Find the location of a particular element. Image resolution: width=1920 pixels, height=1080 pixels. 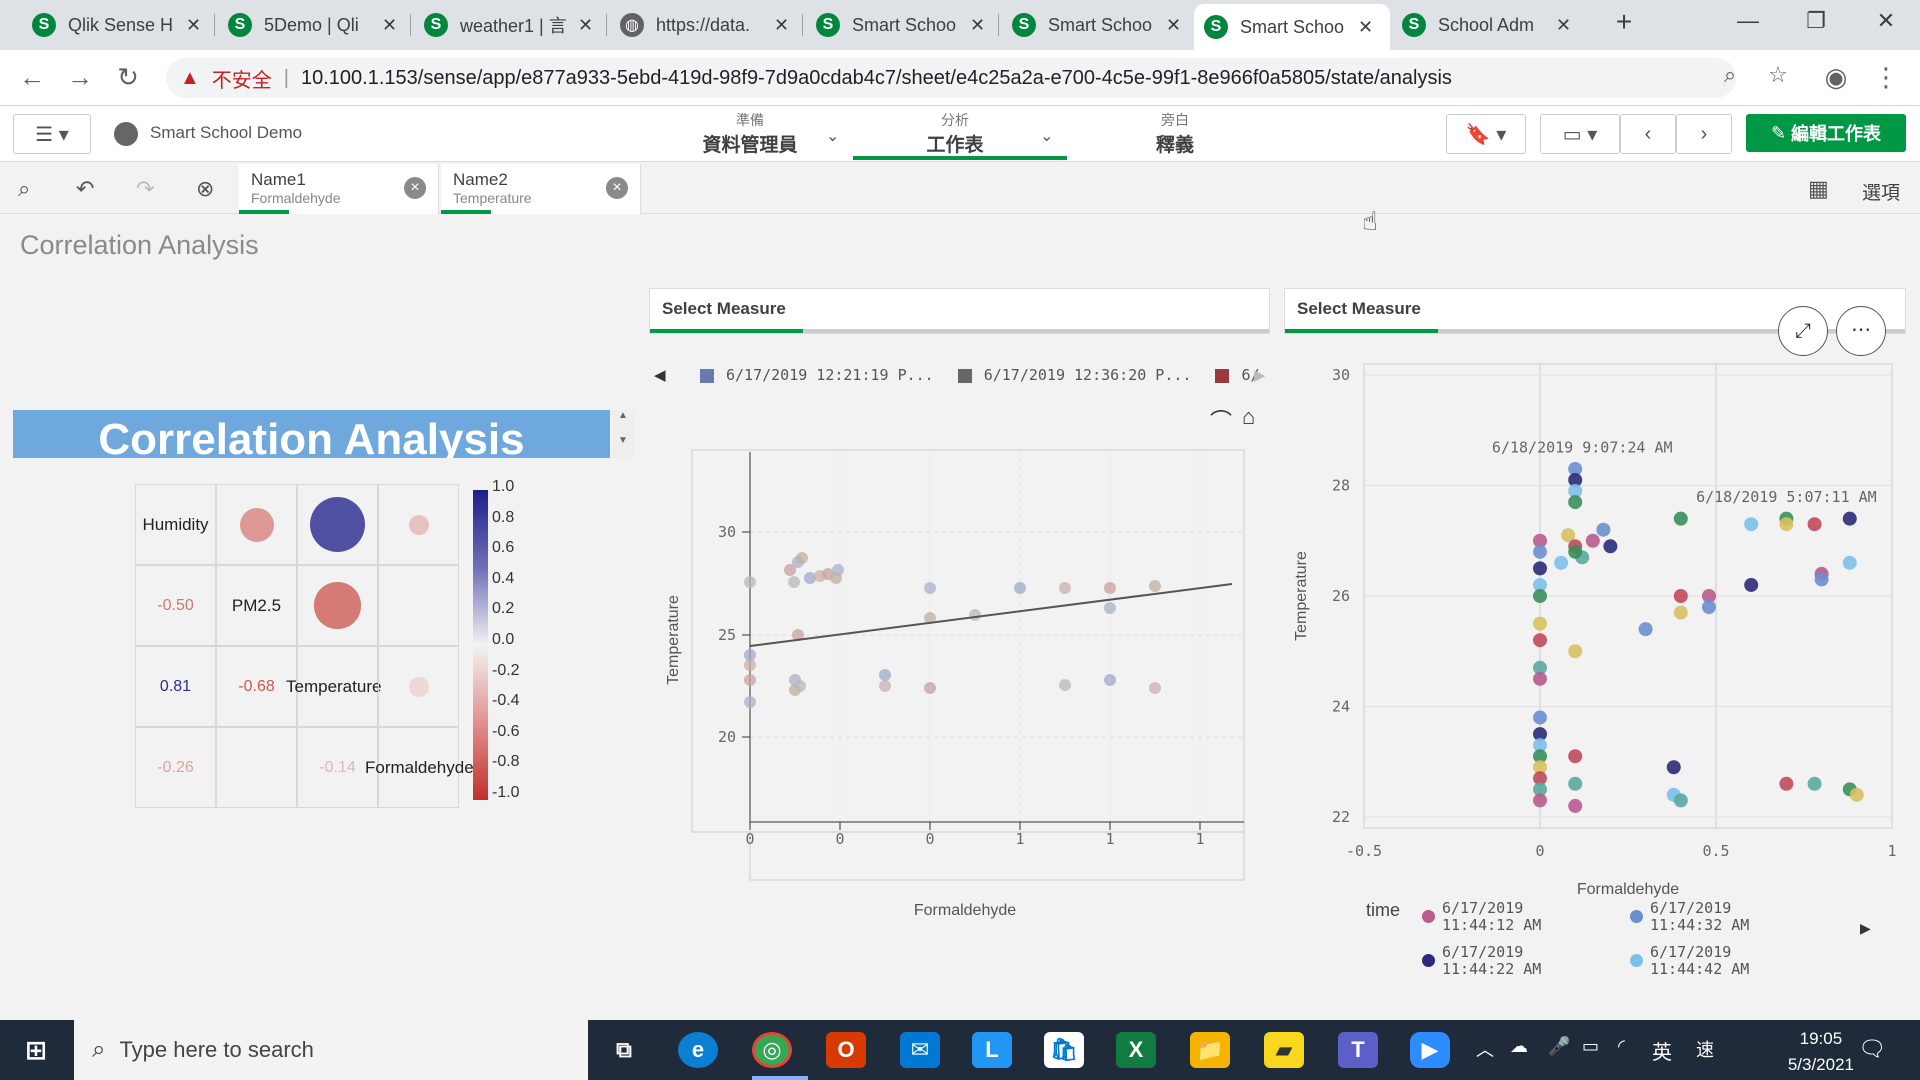

chrome-icon: ◎ is located at coordinates (772, 1050).